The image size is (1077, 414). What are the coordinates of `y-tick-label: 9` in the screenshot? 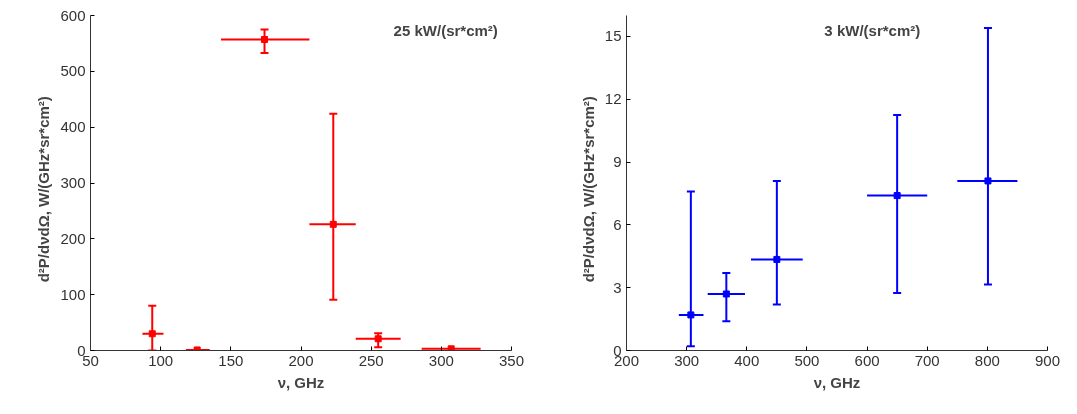 It's located at (617, 162).